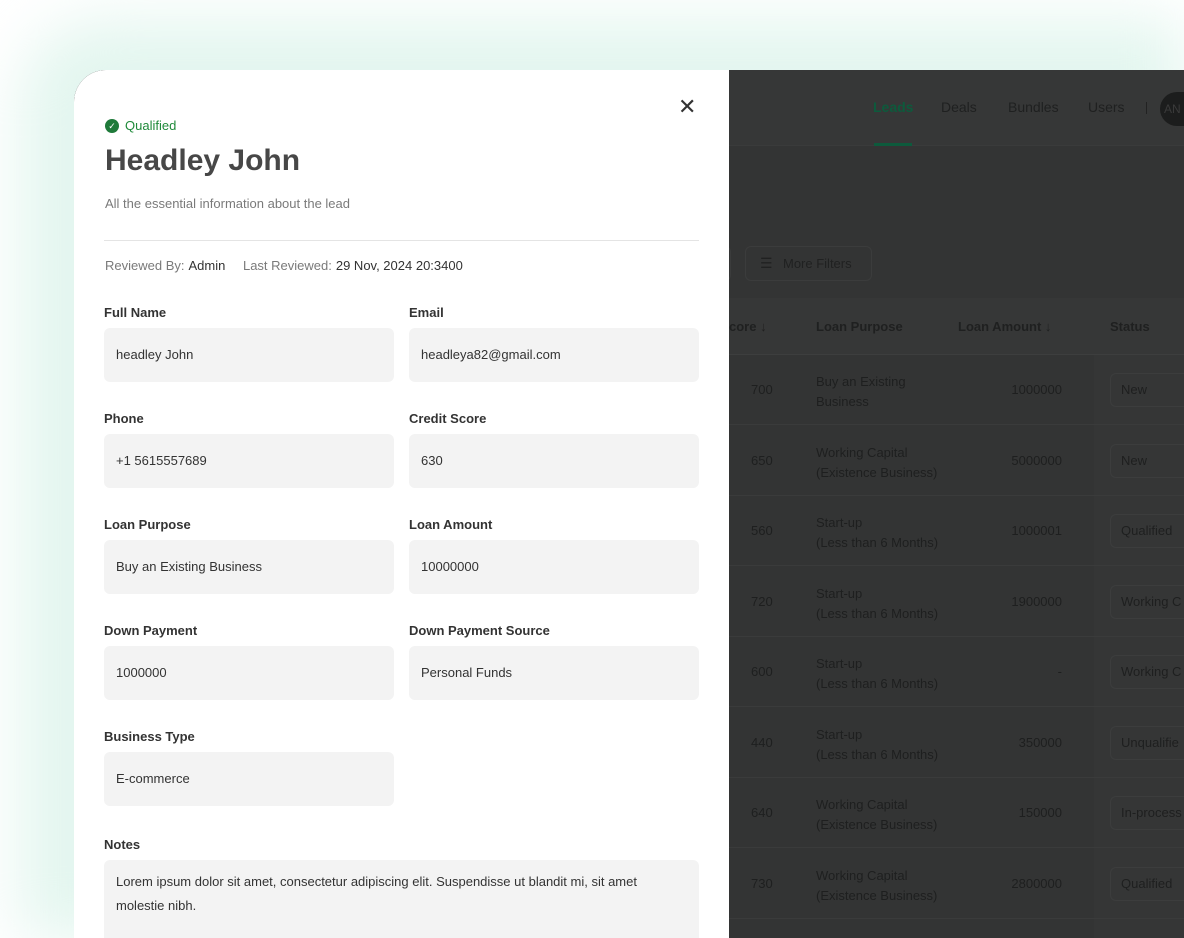  I want to click on loan-amount-field: Loan Amount 10000000, so click(554, 555).